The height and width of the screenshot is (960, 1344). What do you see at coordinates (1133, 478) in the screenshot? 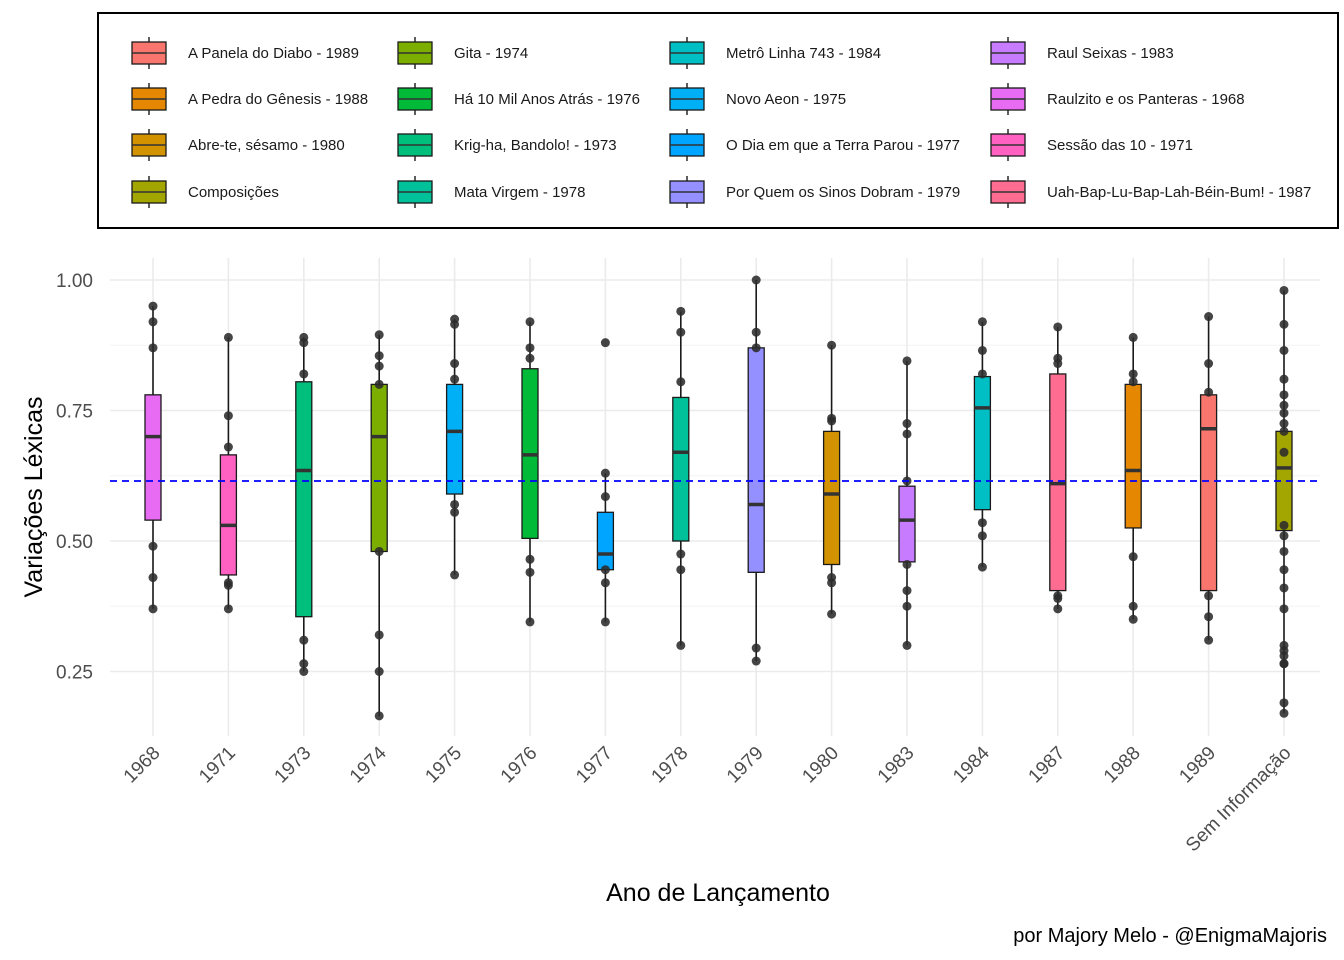
I see `box-1988` at bounding box center [1133, 478].